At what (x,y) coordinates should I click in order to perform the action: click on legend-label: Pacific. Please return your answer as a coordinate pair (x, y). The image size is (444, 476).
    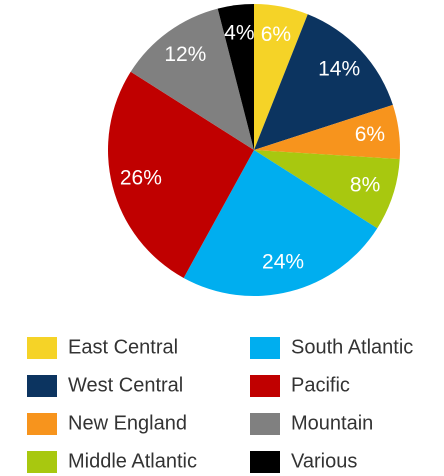
    Looking at the image, I should click on (320, 385).